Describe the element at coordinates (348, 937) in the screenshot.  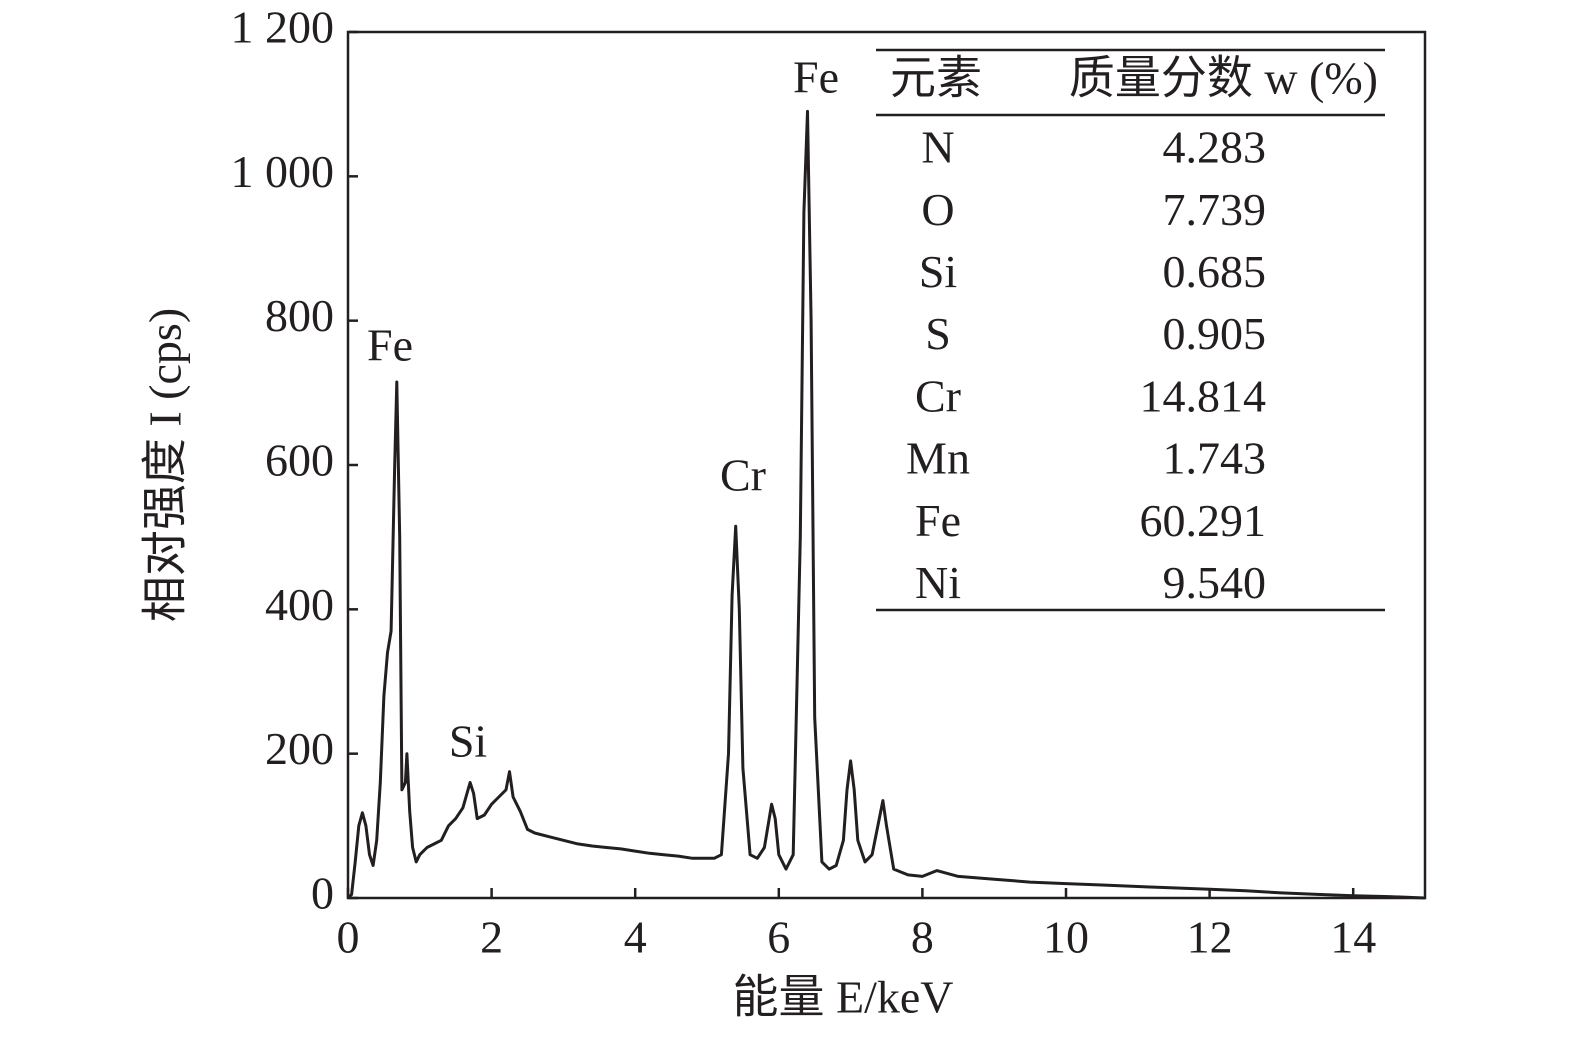
I see `x-tick-label: 0` at that location.